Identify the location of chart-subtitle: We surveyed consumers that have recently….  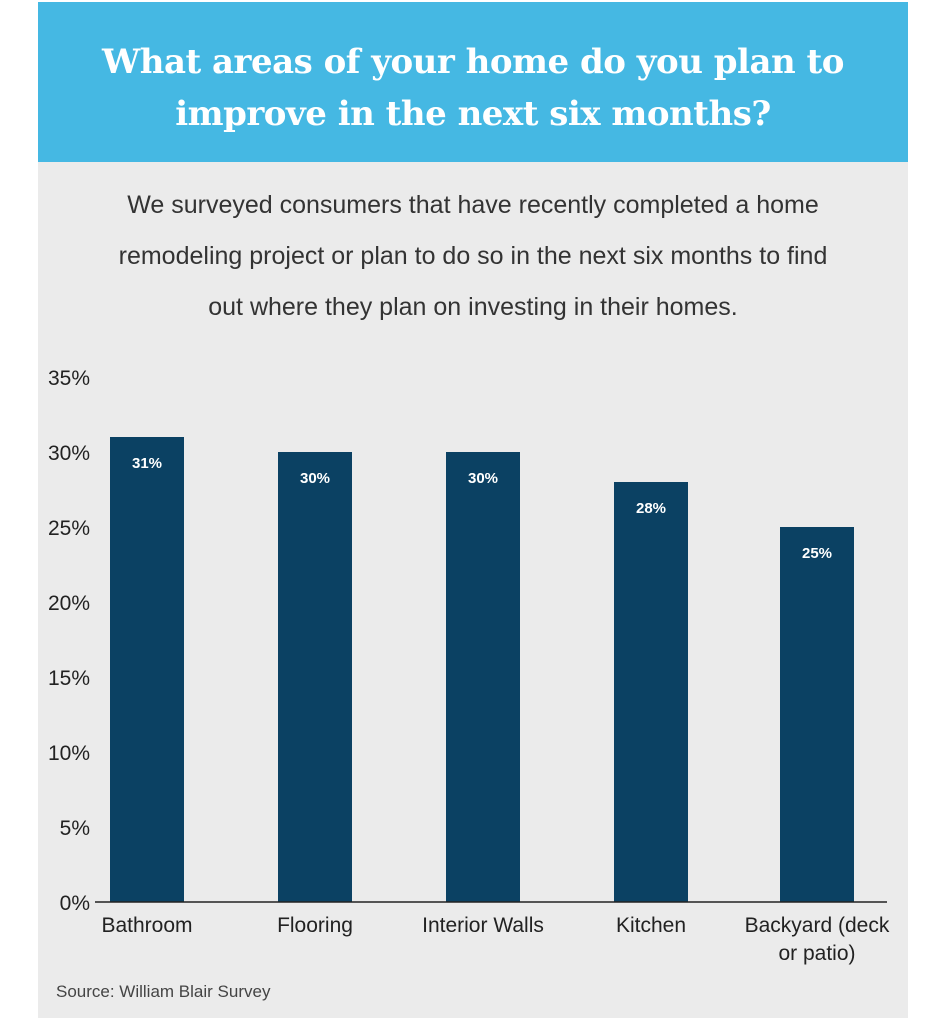
(473, 256).